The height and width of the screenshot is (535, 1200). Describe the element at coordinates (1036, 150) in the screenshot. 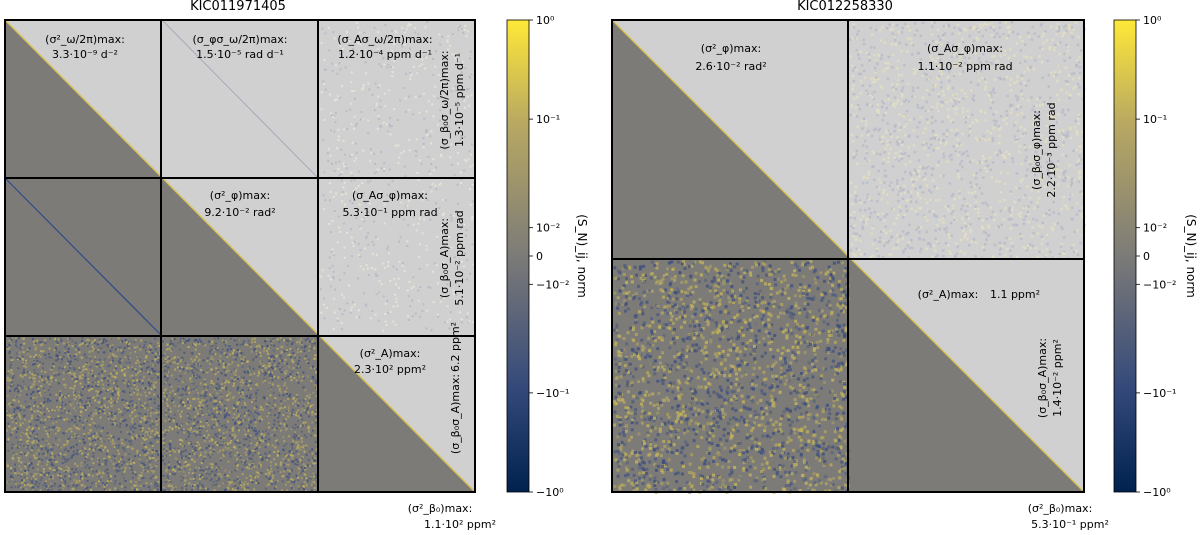

I see `vertical-label-name: (σ_β₀σ_φ)max:` at that location.